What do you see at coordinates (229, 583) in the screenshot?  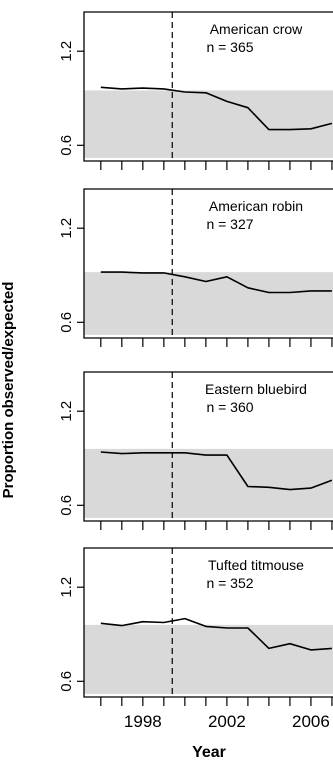 I see `n-label: n = 352` at bounding box center [229, 583].